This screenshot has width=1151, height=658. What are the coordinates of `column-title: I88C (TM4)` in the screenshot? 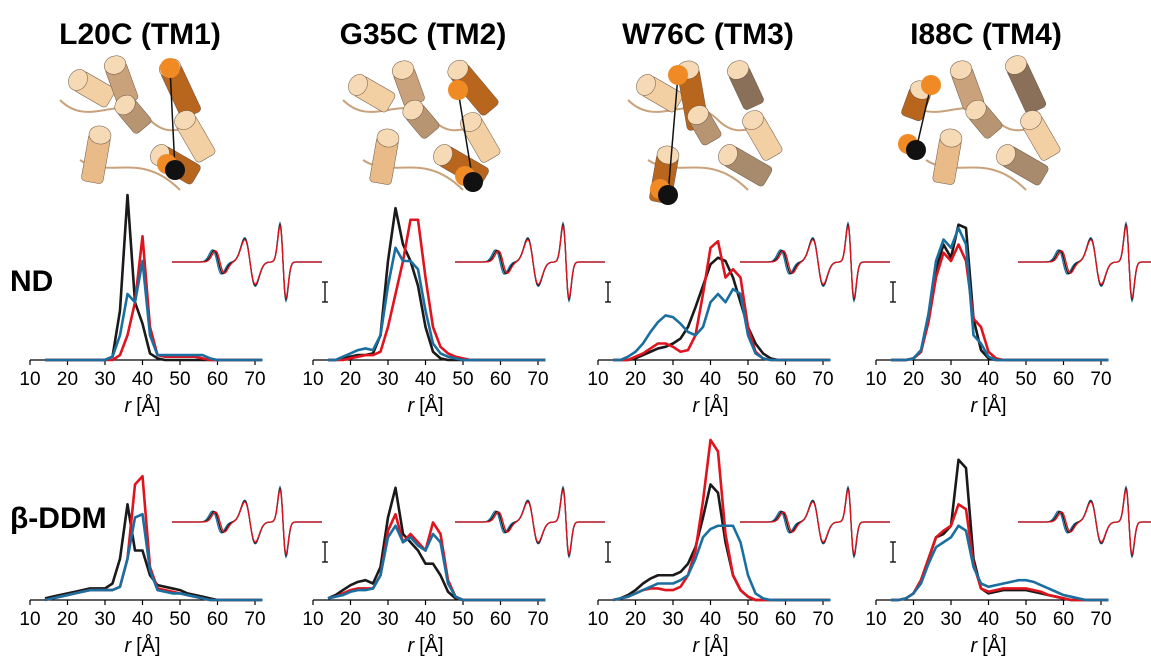 It's located at (986, 34).